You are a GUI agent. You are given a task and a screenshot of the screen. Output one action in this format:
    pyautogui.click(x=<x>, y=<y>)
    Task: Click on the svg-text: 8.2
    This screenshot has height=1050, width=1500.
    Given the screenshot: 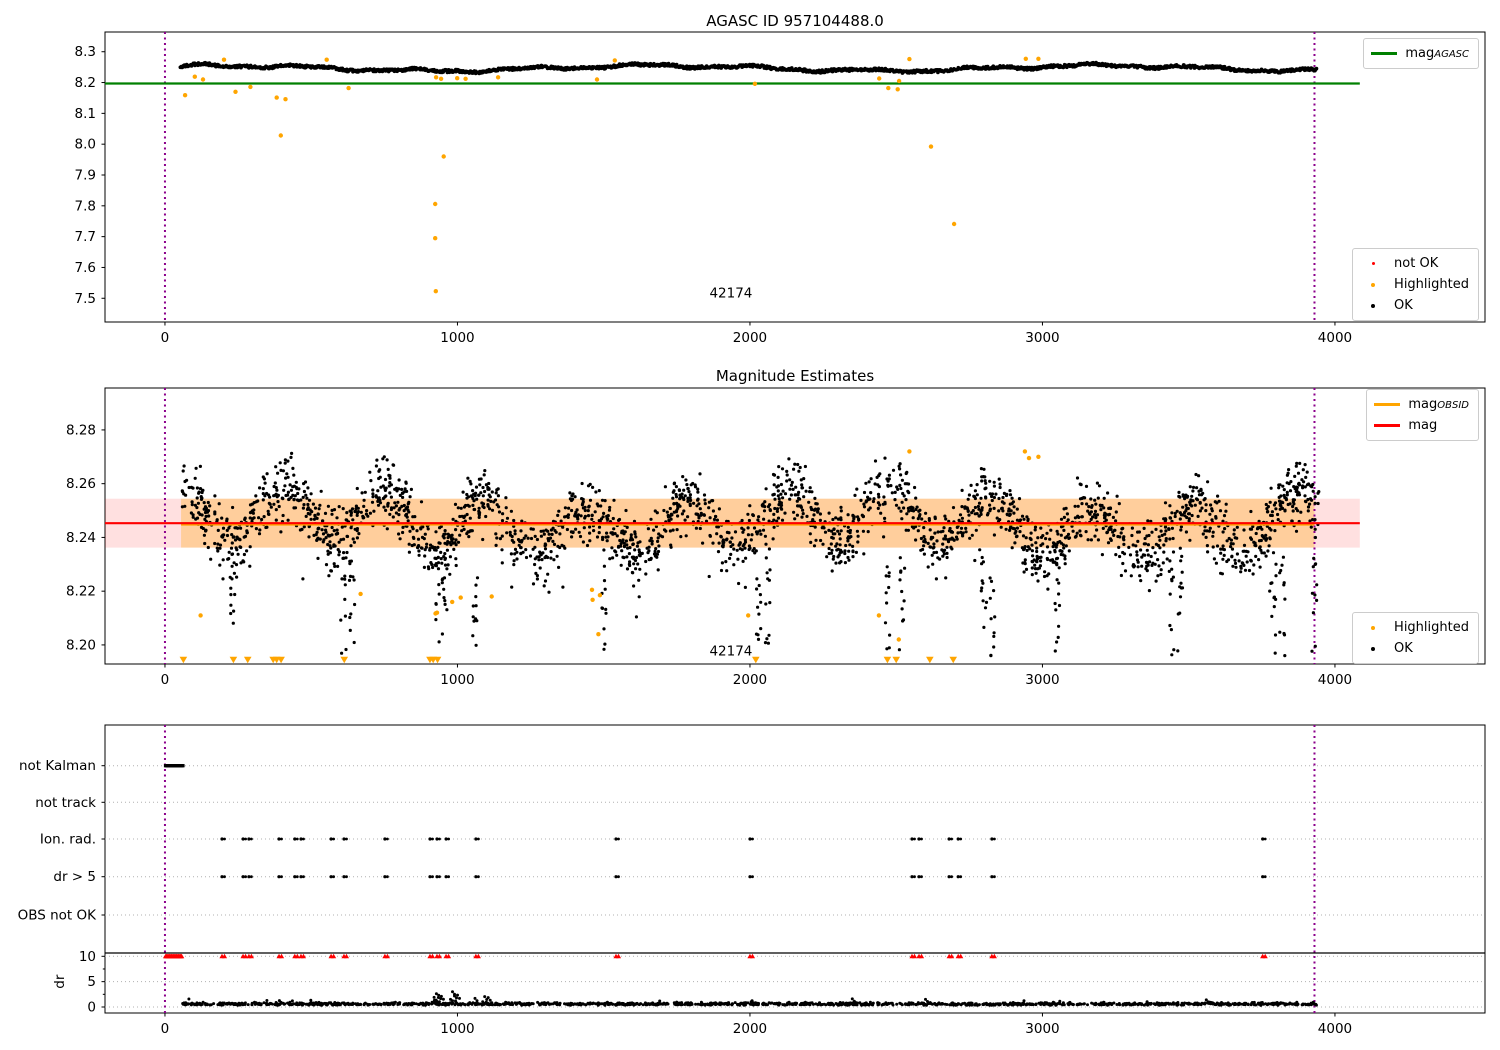 What is the action you would take?
    pyautogui.click(x=85, y=83)
    